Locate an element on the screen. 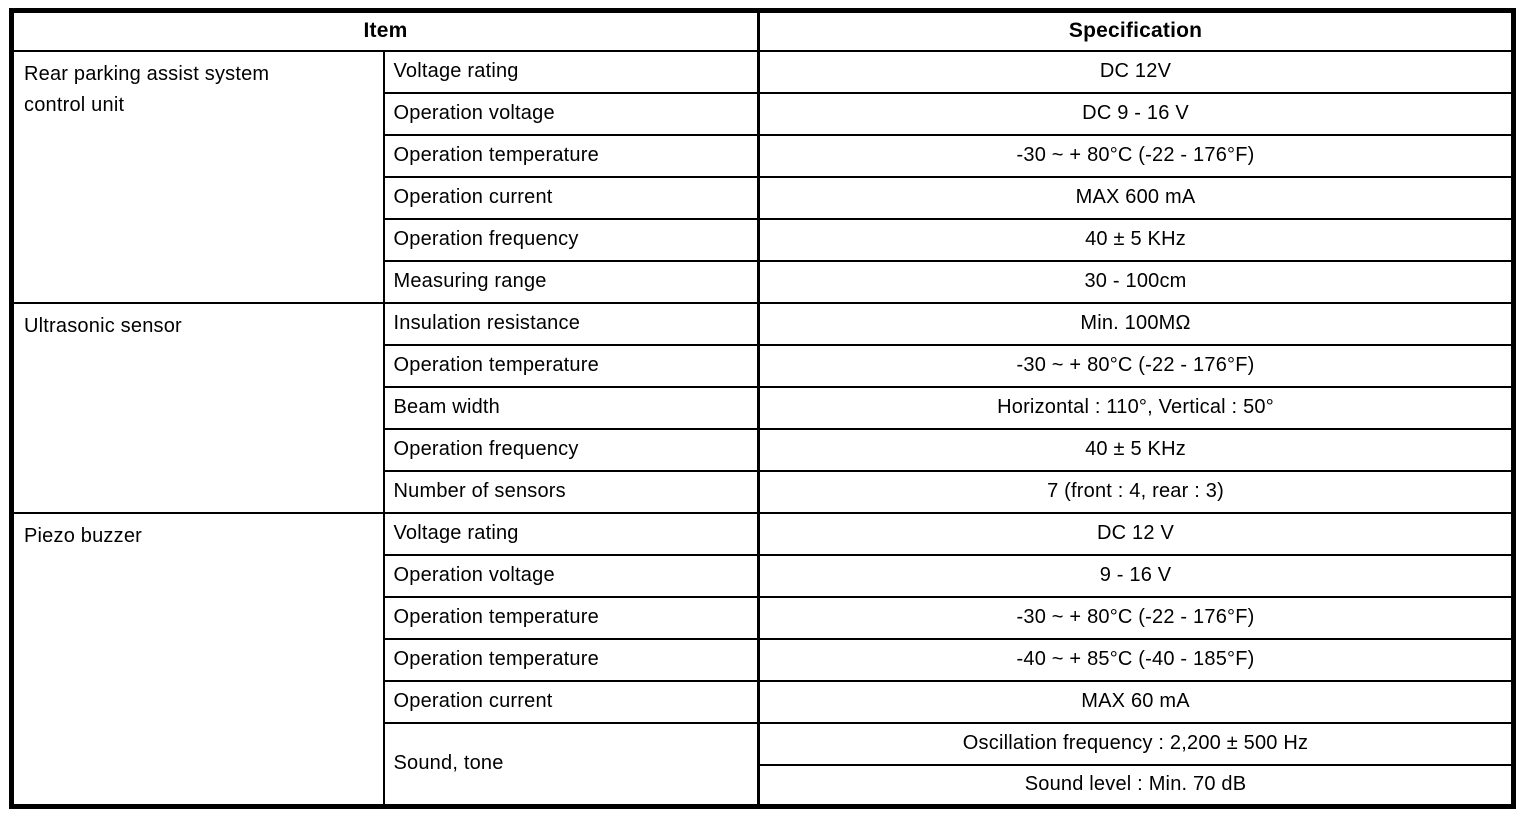 This screenshot has width=1520, height=818. spec-cell: 30 - 100cm is located at coordinates (1136, 281).